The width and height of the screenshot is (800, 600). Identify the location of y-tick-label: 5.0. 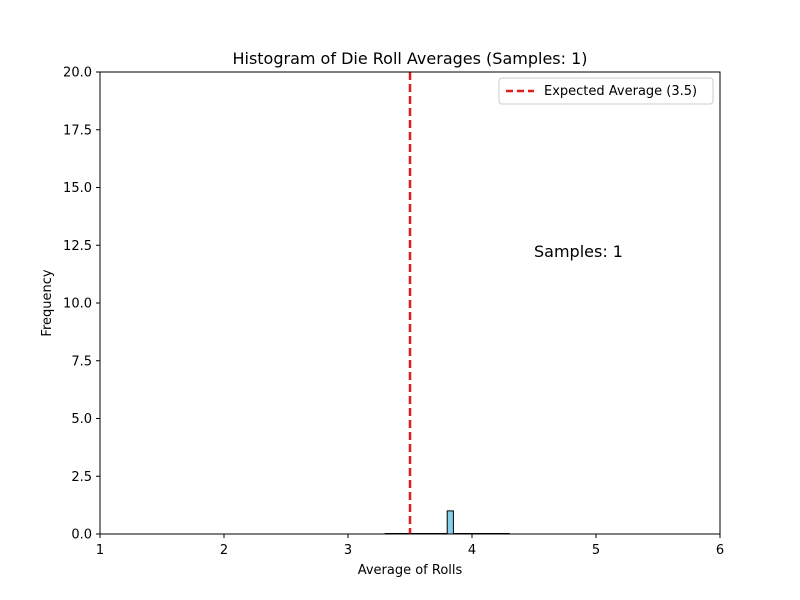
(81, 419).